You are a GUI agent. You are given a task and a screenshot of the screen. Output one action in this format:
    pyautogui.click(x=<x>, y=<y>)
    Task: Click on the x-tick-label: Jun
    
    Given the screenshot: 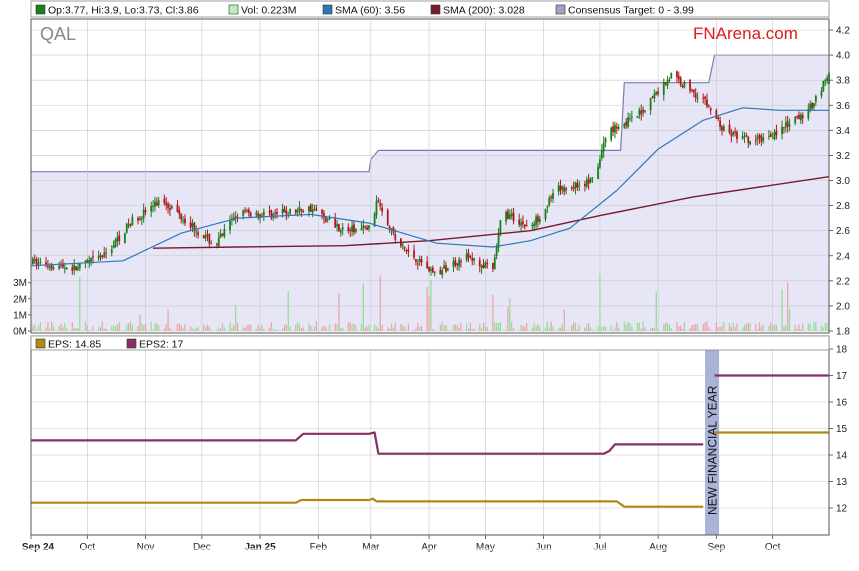 What is the action you would take?
    pyautogui.click(x=544, y=547)
    